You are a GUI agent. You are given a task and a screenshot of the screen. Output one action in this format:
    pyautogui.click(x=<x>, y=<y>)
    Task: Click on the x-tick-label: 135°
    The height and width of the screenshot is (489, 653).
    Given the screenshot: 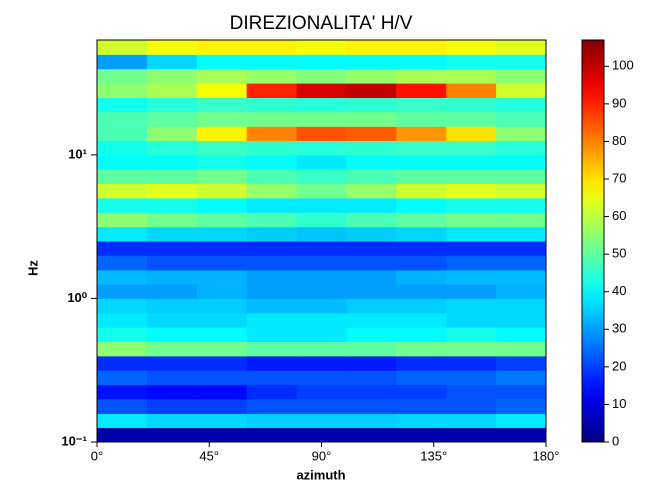 What is the action you would take?
    pyautogui.click(x=433, y=455)
    